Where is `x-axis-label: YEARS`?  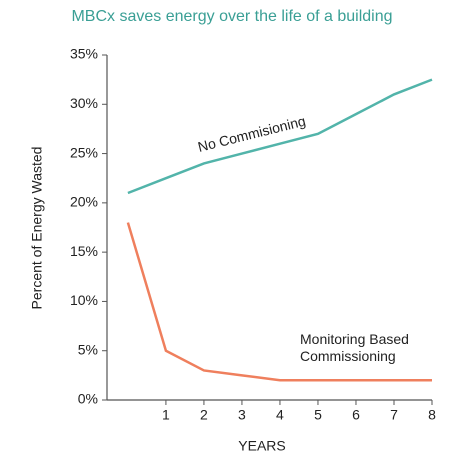 x-axis-label: YEARS is located at coordinates (261, 446).